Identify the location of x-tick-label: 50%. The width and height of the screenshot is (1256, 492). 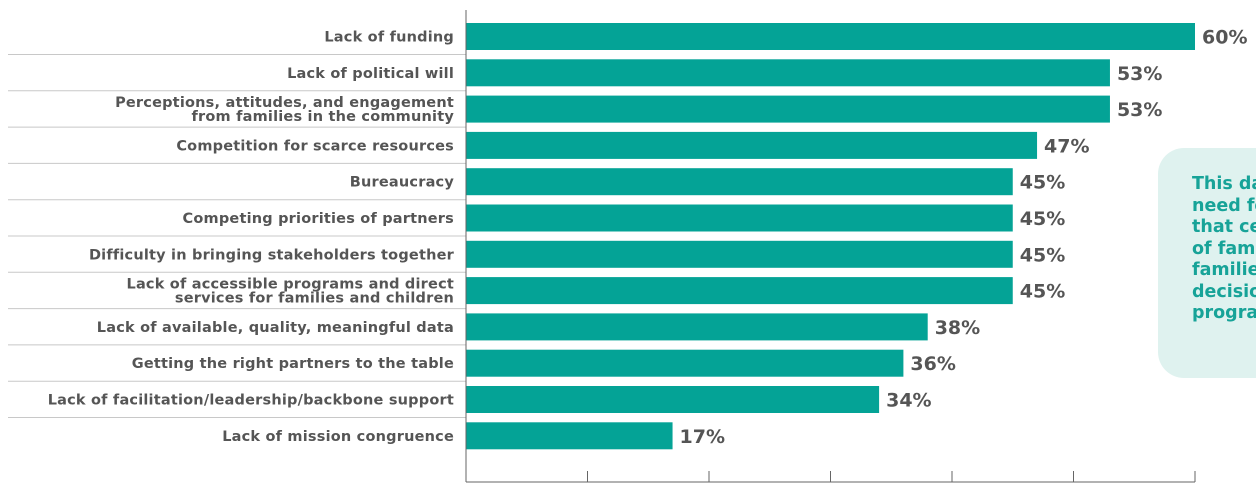
(1073, 490).